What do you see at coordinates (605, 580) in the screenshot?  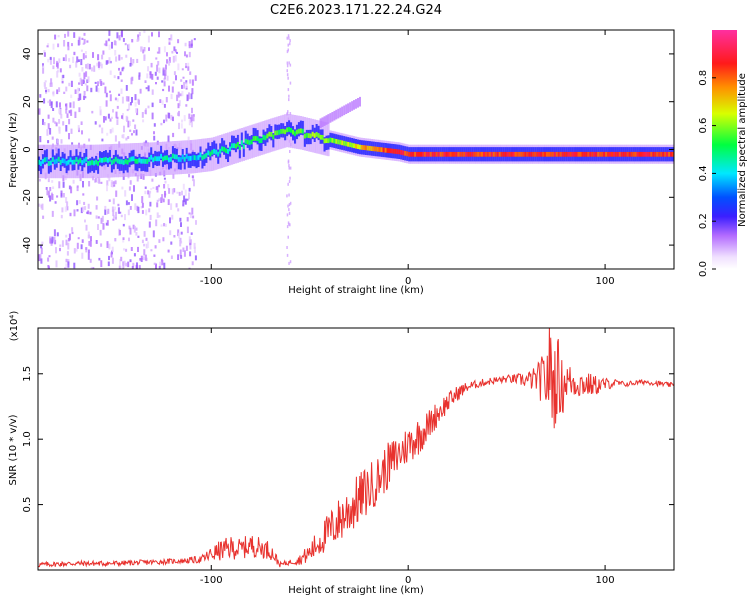 I see `x-tick-label: 100` at bounding box center [605, 580].